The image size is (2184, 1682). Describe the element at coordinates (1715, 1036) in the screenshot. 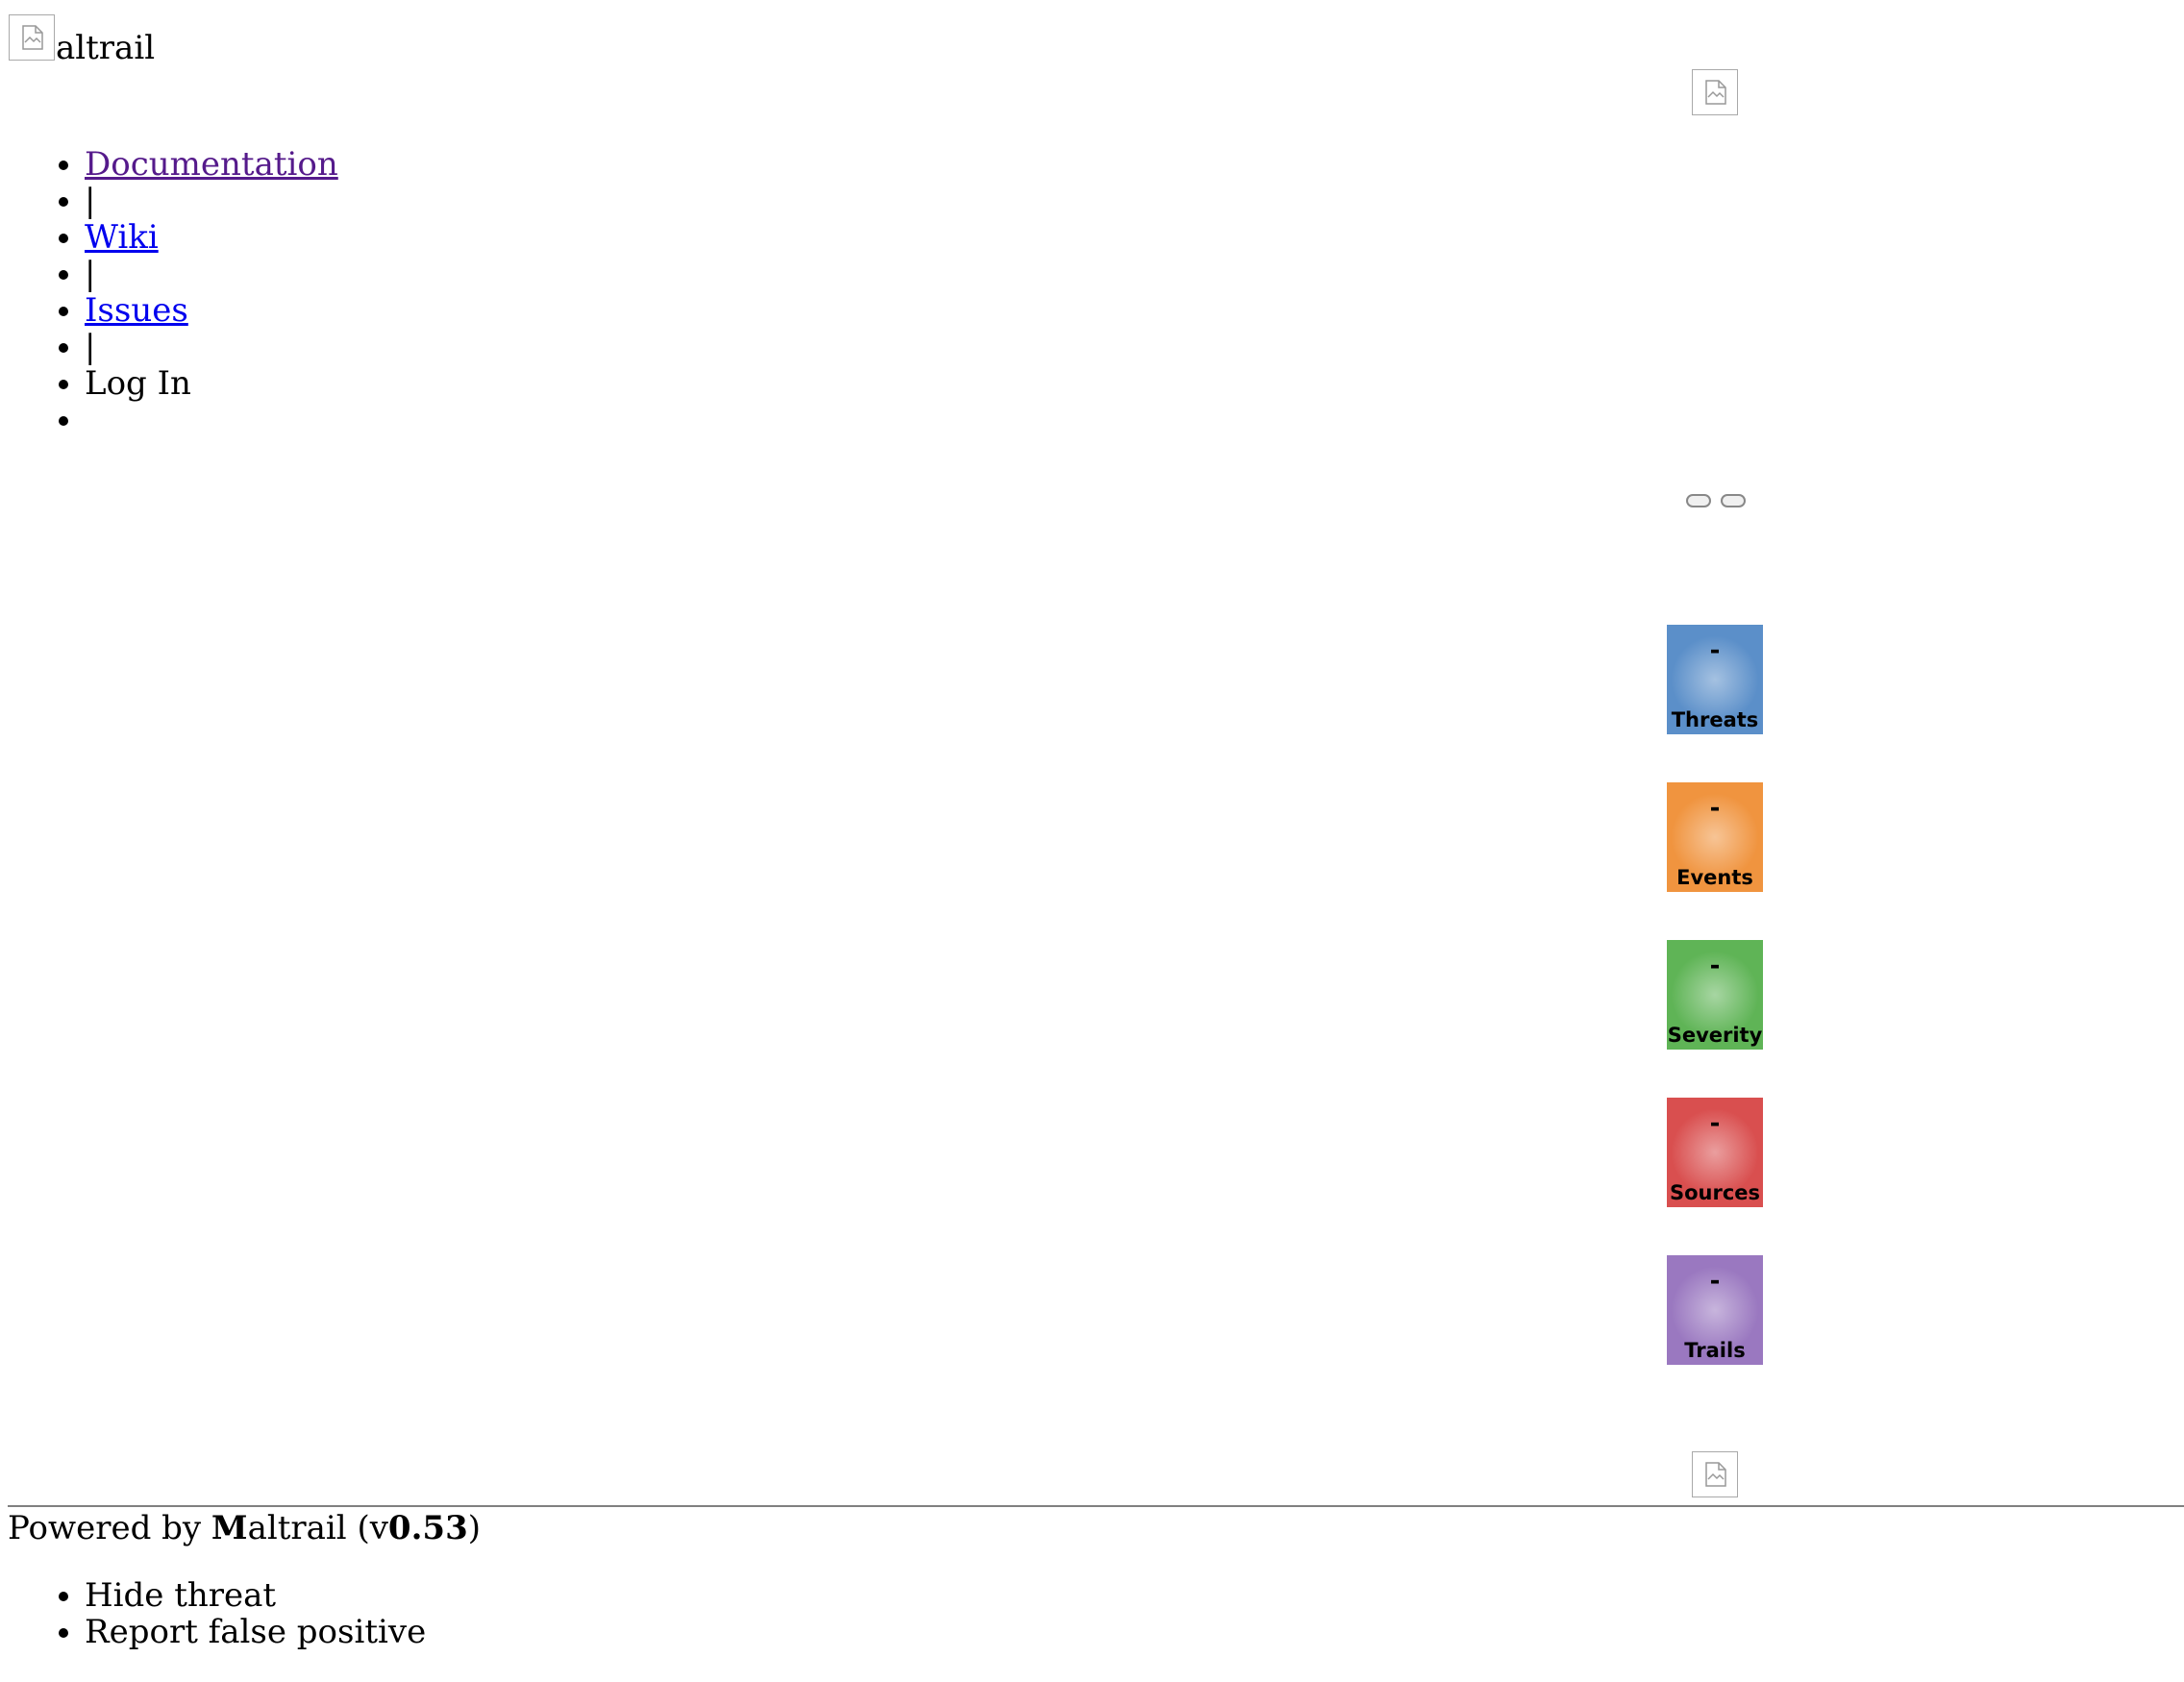

I see `counter-label: Severity` at that location.